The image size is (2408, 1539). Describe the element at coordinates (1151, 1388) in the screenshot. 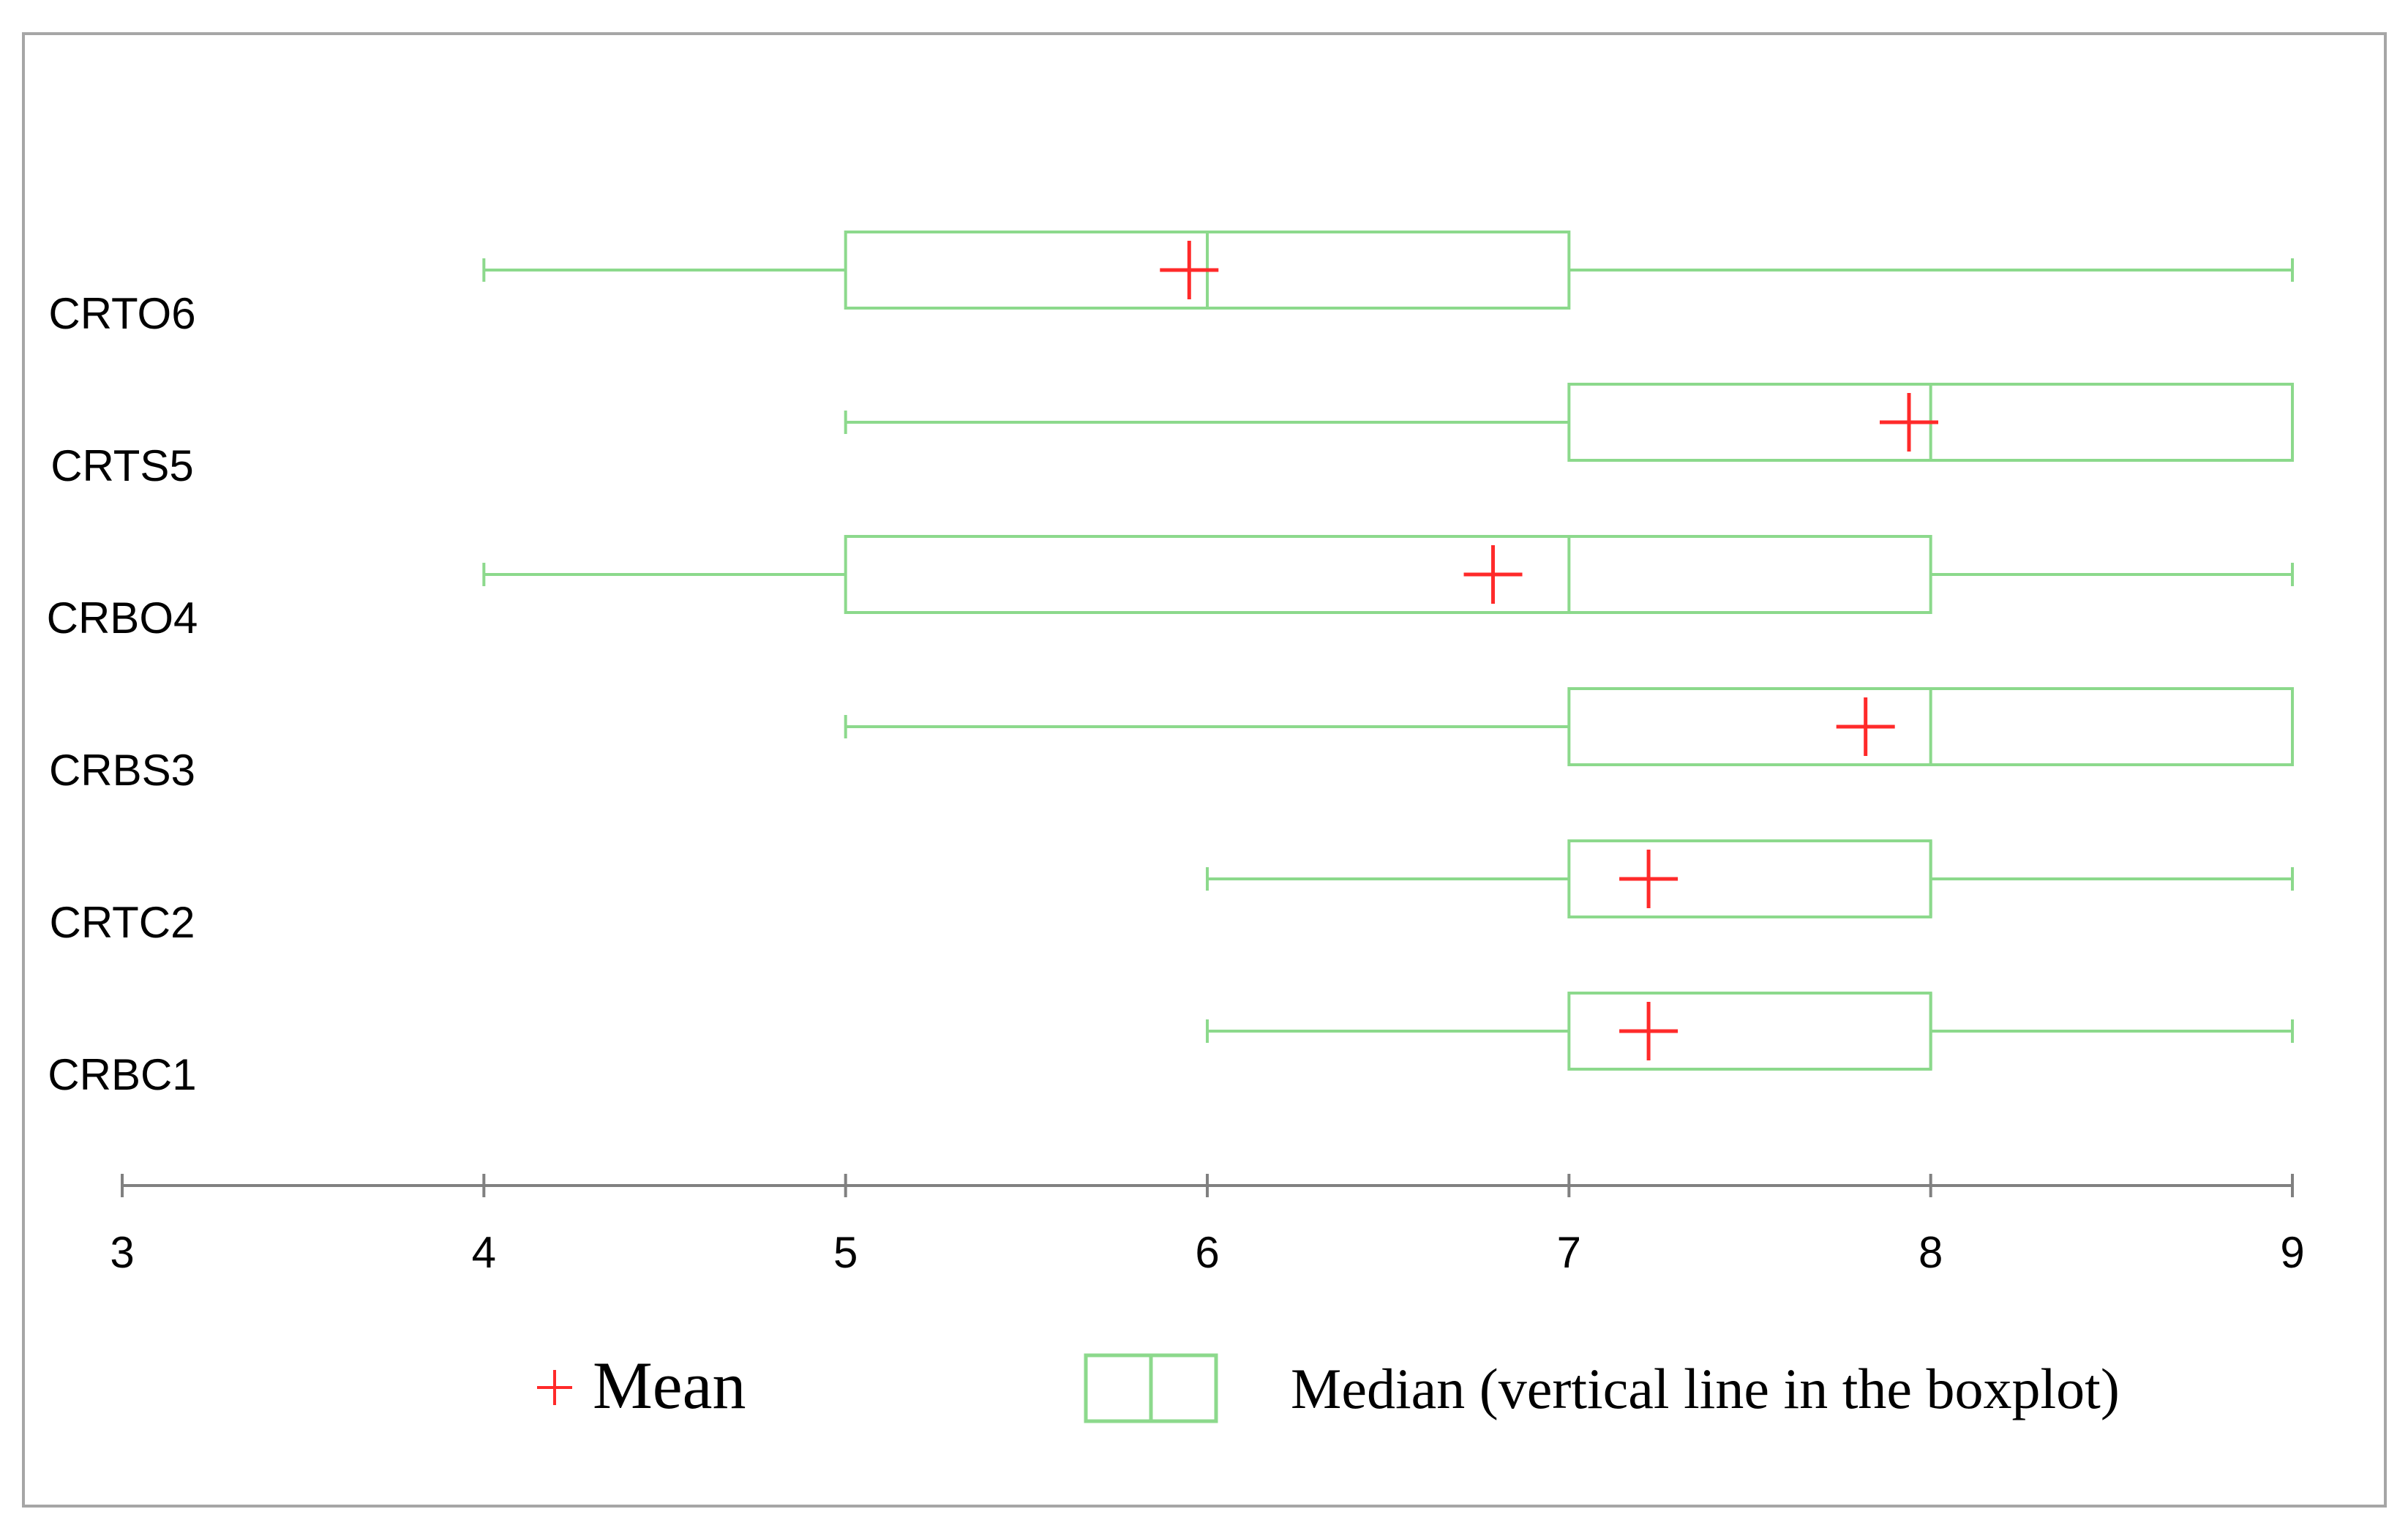

I see `legend-median-icon` at that location.